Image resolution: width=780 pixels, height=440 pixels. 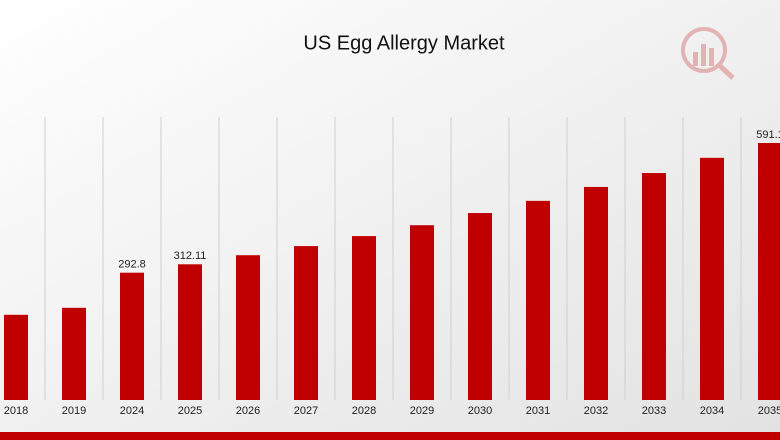 What do you see at coordinates (708, 53) in the screenshot?
I see `logo` at bounding box center [708, 53].